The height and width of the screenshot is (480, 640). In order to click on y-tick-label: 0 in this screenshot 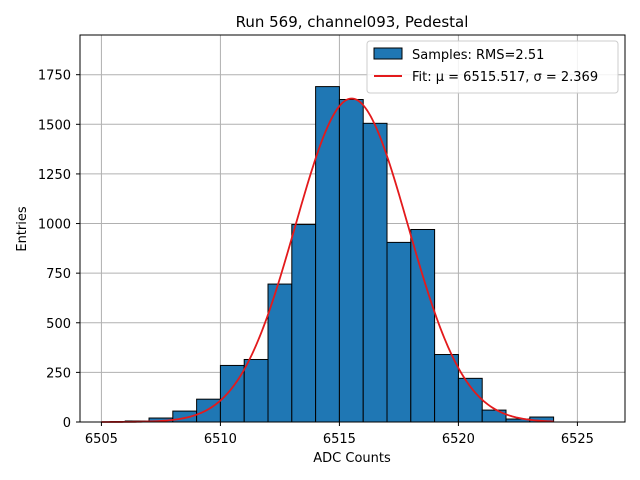, I will do `click(67, 423)`.